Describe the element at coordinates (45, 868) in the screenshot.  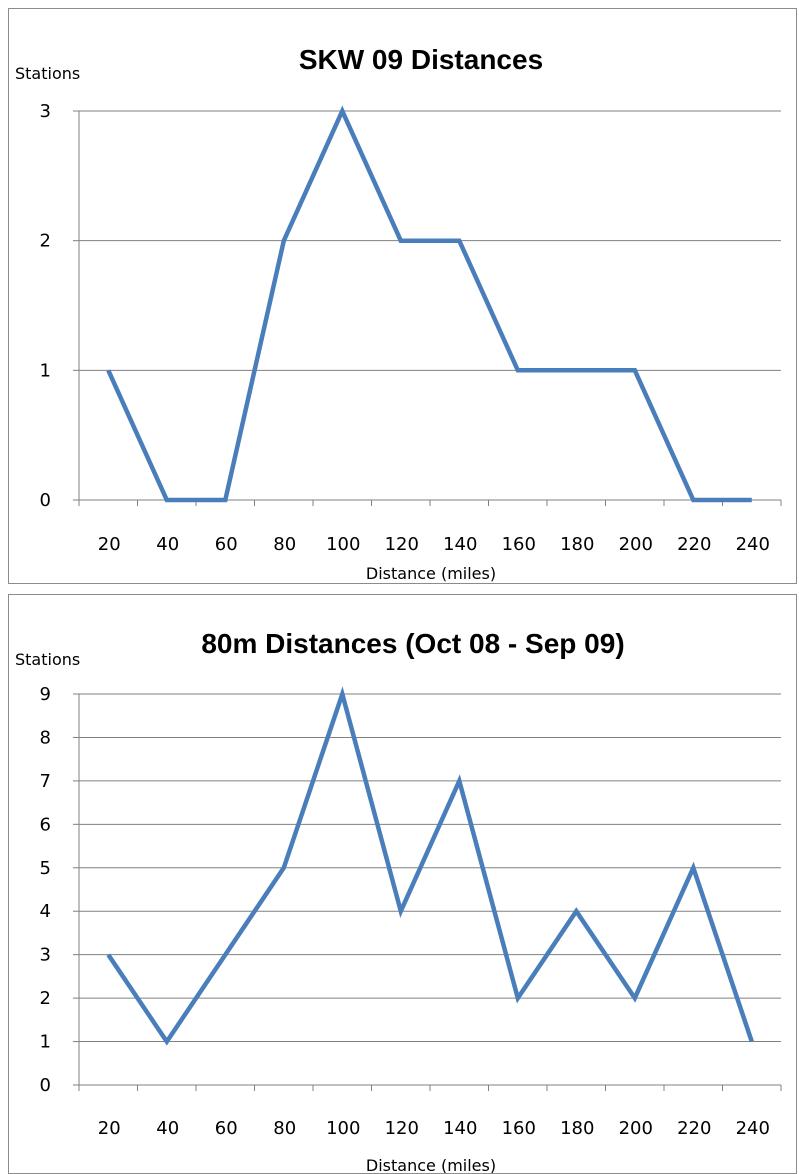
I see `y-tick-label: 5` at that location.